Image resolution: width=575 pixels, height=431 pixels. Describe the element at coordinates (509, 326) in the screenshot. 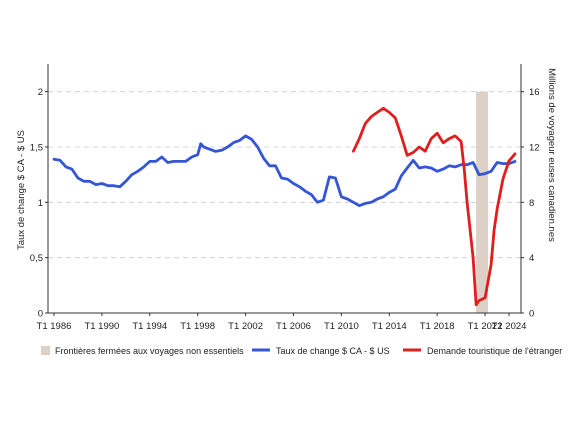

I see `x-tick-label: T1 2024` at that location.